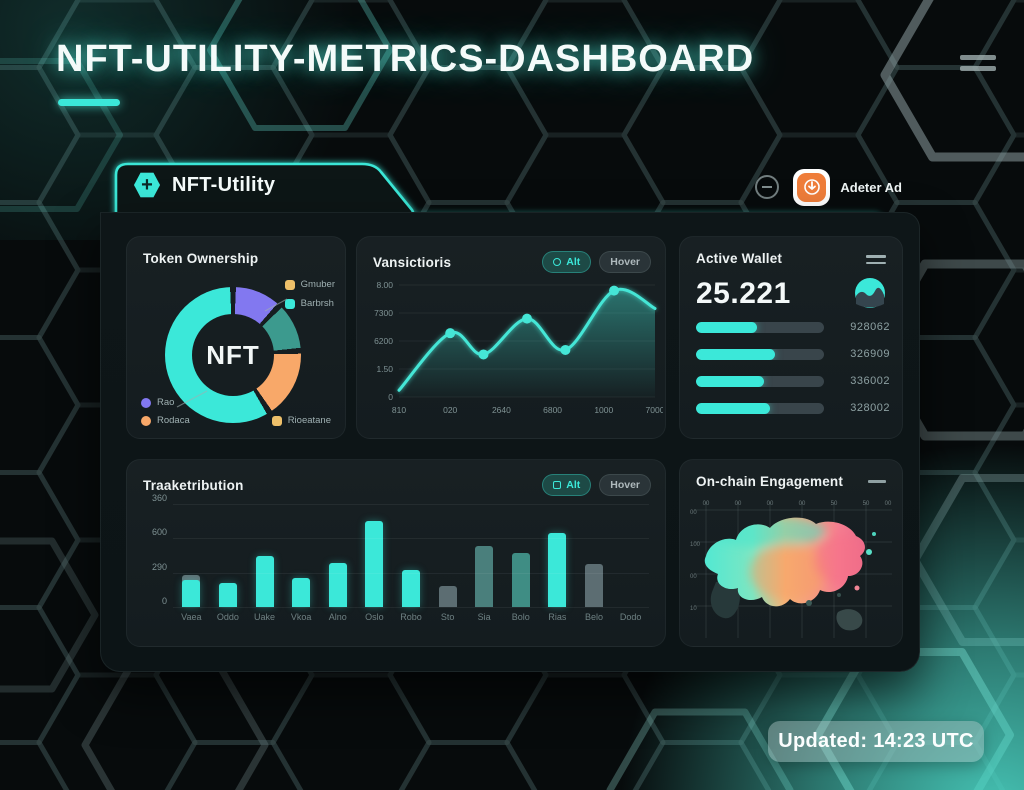 Image resolution: width=1024 pixels, height=790 pixels. What do you see at coordinates (412, 262) in the screenshot?
I see `card-title: Vansictioris` at bounding box center [412, 262].